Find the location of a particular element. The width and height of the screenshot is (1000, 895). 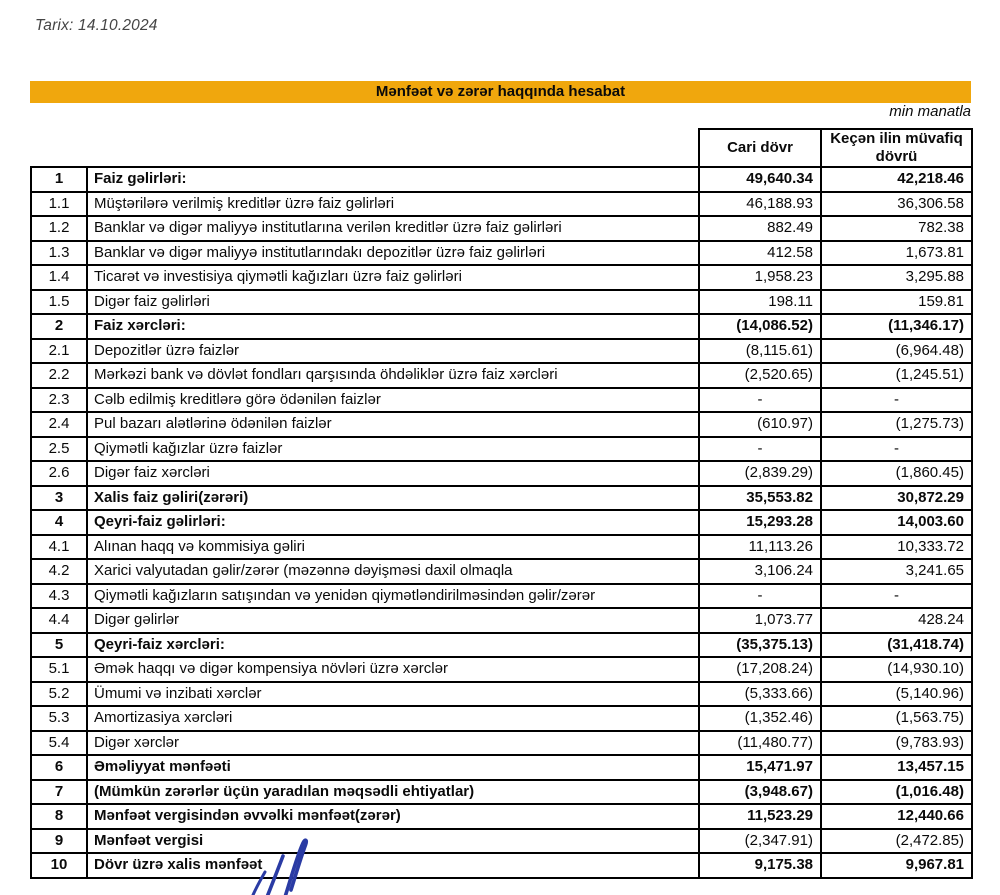

report-date: Tarix: 14.10.2024 is located at coordinates (96, 25).